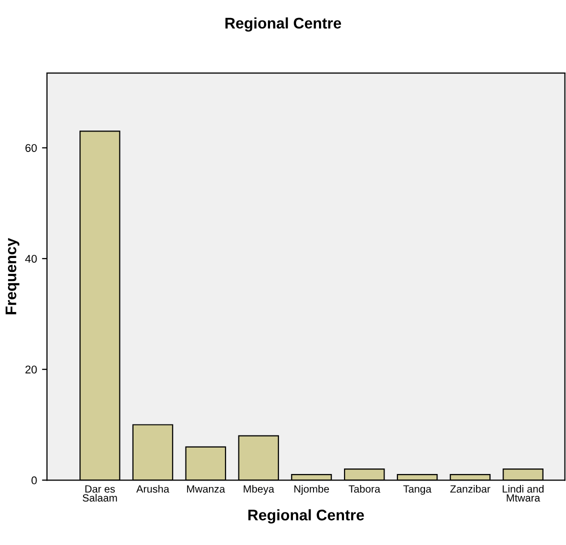 Image resolution: width=566 pixels, height=545 pixels. I want to click on x-tick-label: Arusha, so click(153, 489).